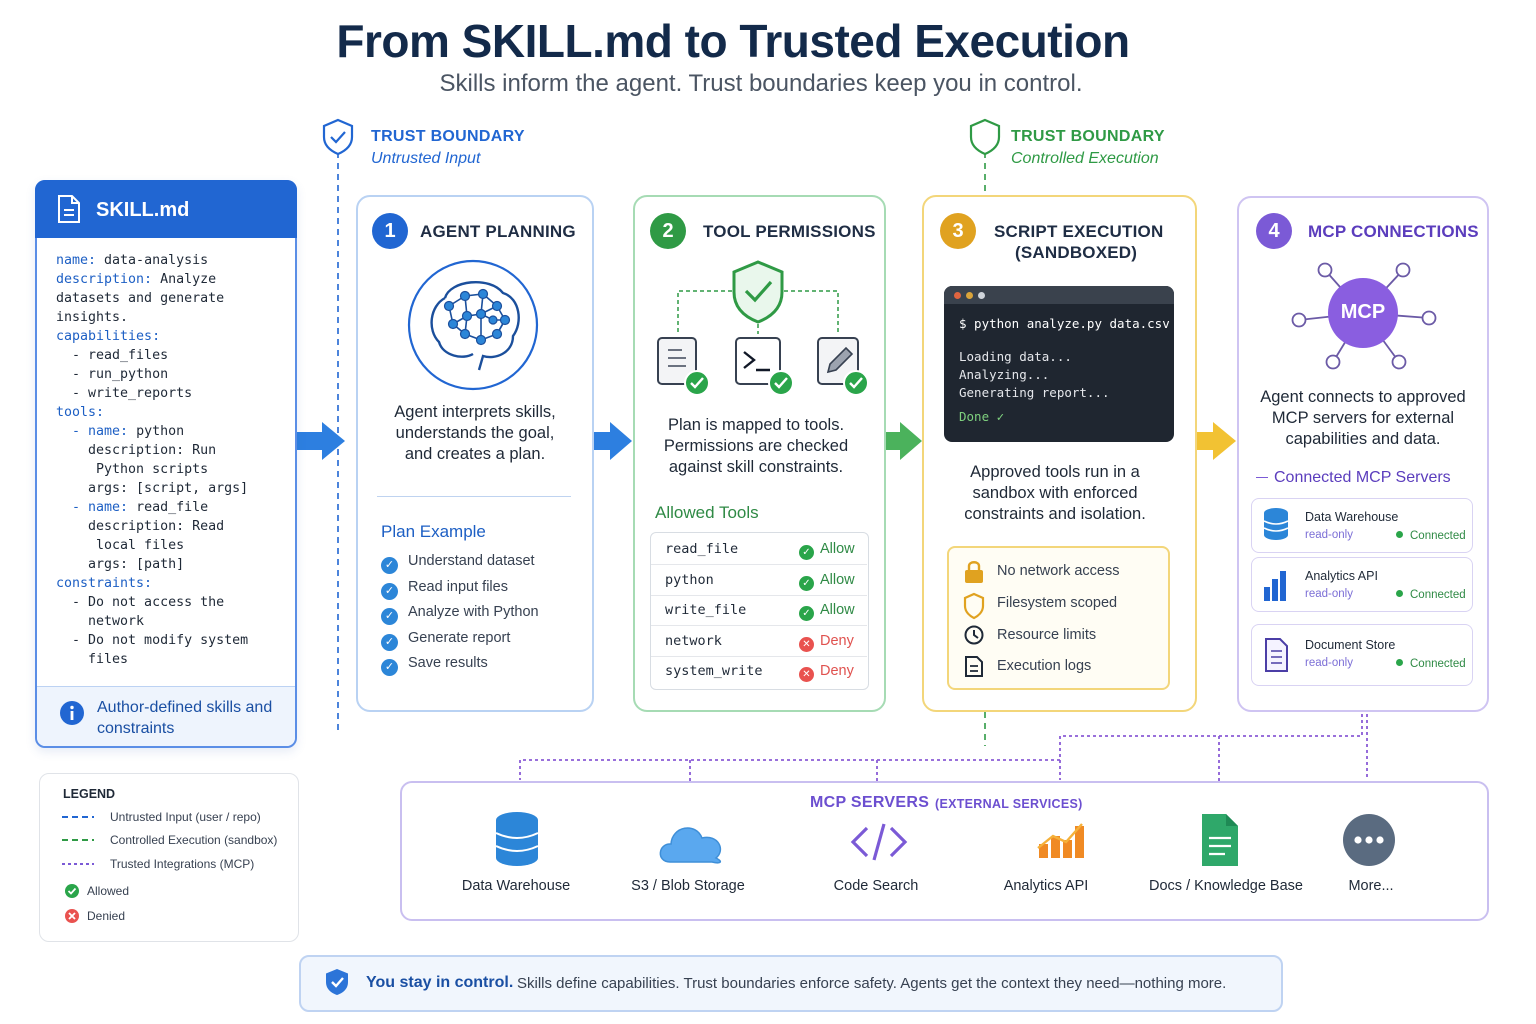 This screenshot has height=1024, width=1536. Describe the element at coordinates (78, 869) in the screenshot. I see `legend-swatches` at that location.